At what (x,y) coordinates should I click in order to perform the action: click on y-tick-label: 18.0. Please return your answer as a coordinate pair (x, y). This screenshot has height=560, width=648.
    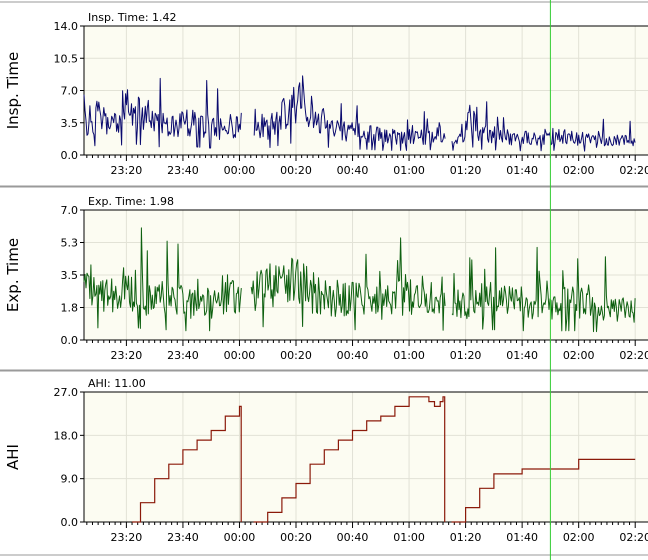
    Looking at the image, I should click on (66, 435).